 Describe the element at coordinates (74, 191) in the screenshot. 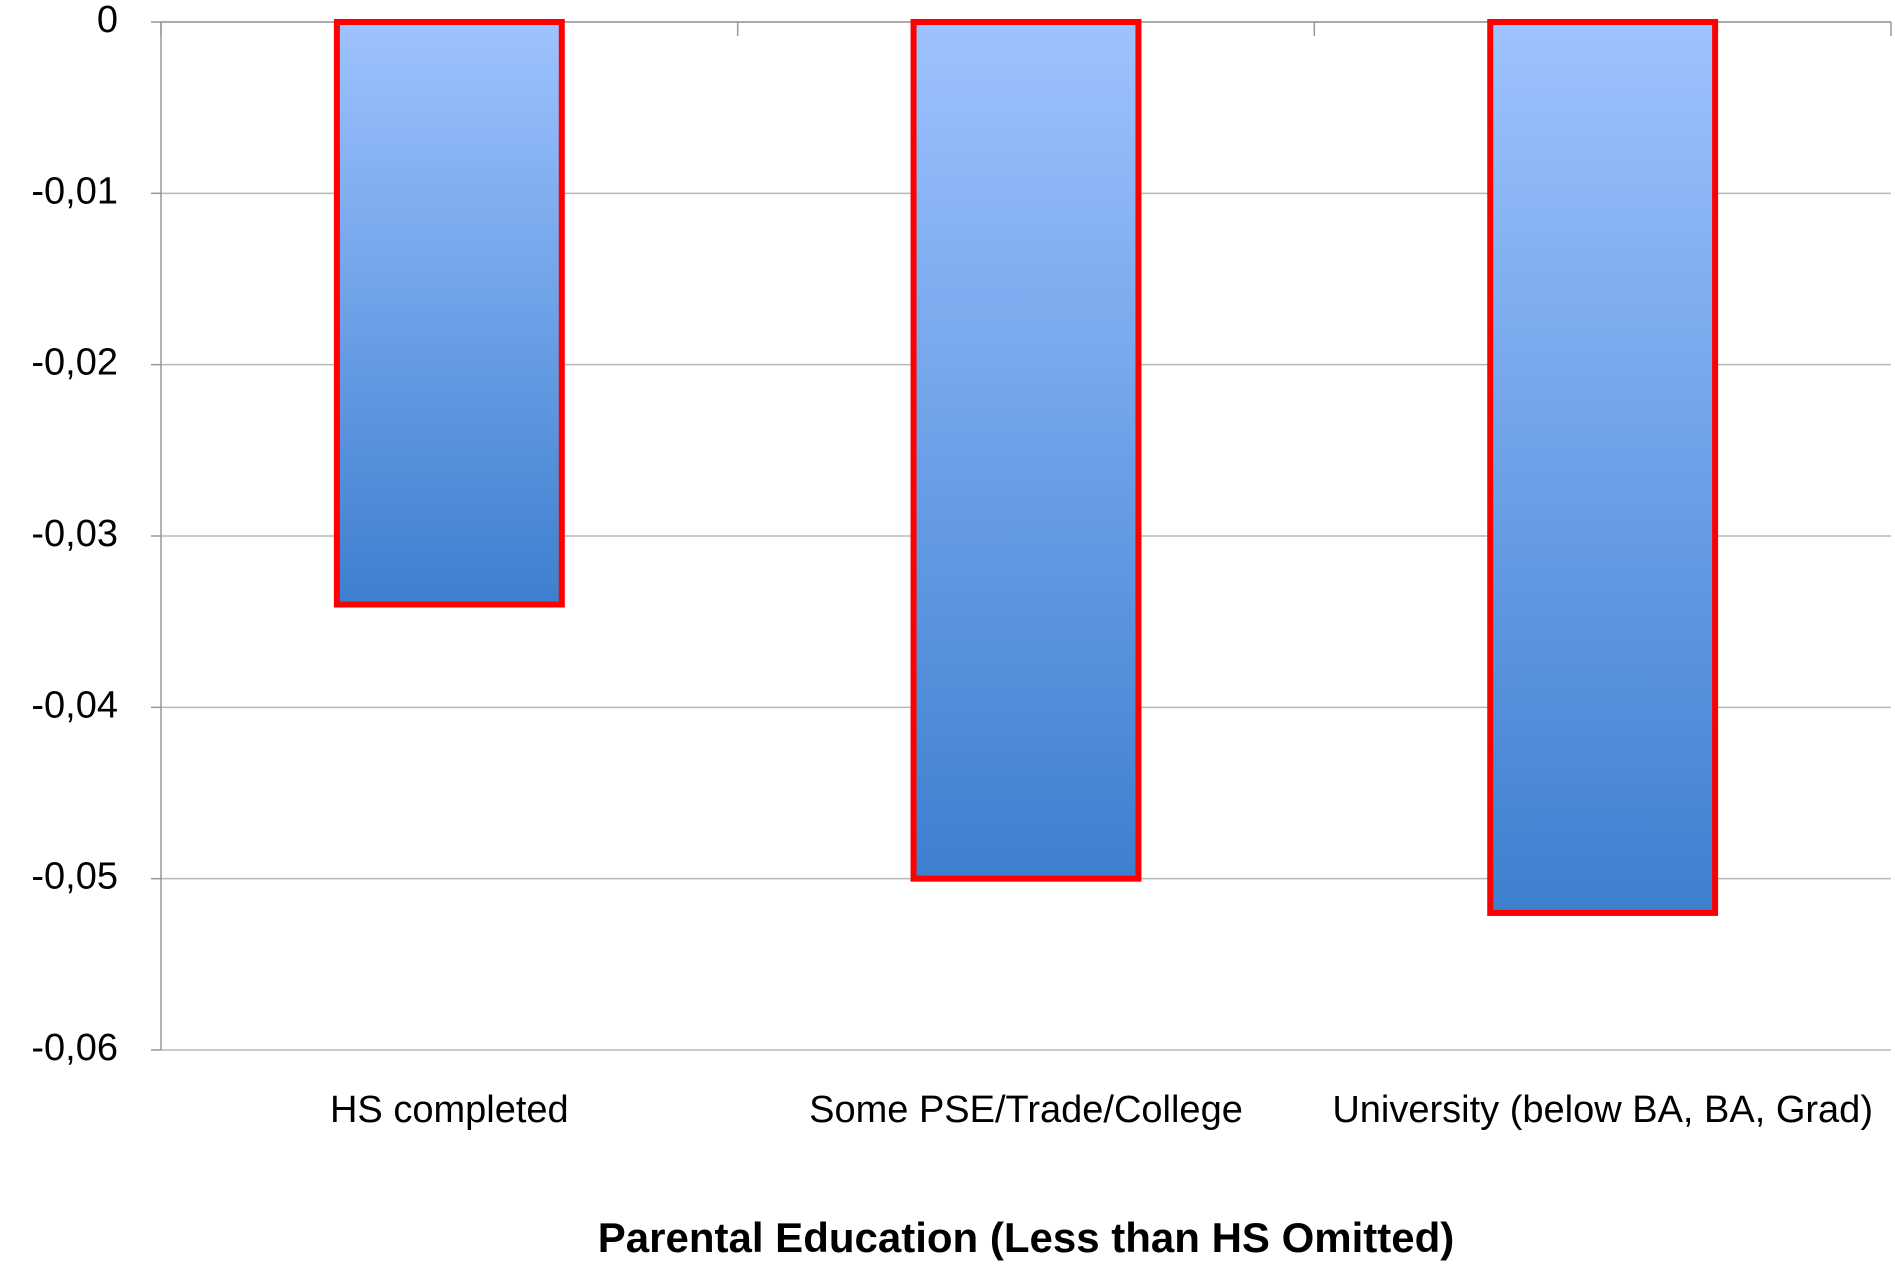

I see `y-tick-label: -0,01` at that location.